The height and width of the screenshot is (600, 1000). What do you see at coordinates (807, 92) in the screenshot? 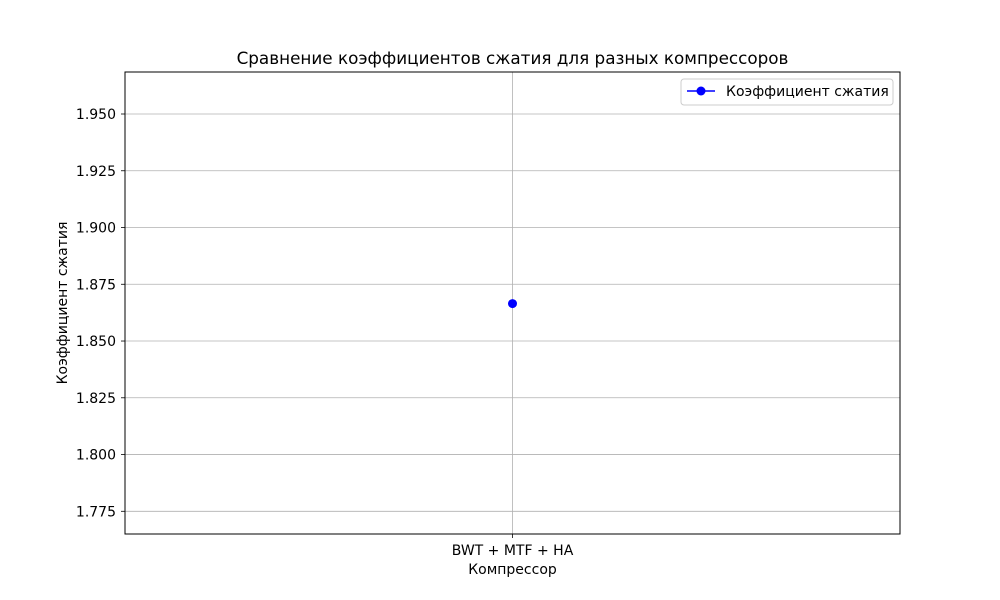
I see `legend-series-label: Коэффициент сжатия` at bounding box center [807, 92].